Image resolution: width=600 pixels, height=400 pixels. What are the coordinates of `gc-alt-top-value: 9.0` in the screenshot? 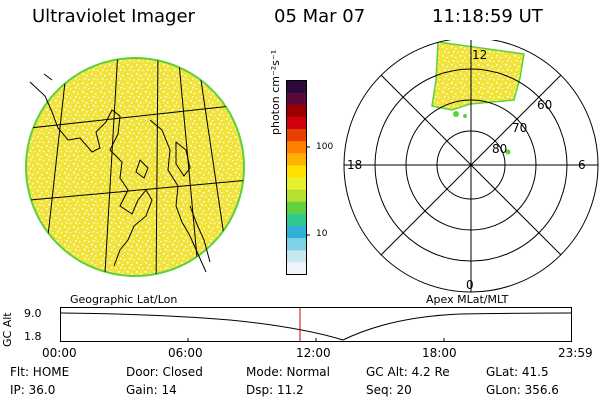 It's located at (33, 313).